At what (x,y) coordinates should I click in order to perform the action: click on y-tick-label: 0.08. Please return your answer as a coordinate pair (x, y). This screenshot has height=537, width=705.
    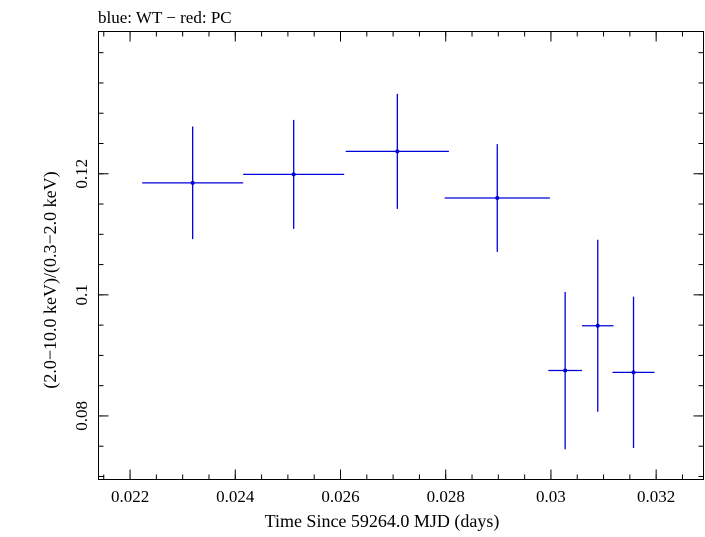
    Looking at the image, I should click on (81, 416).